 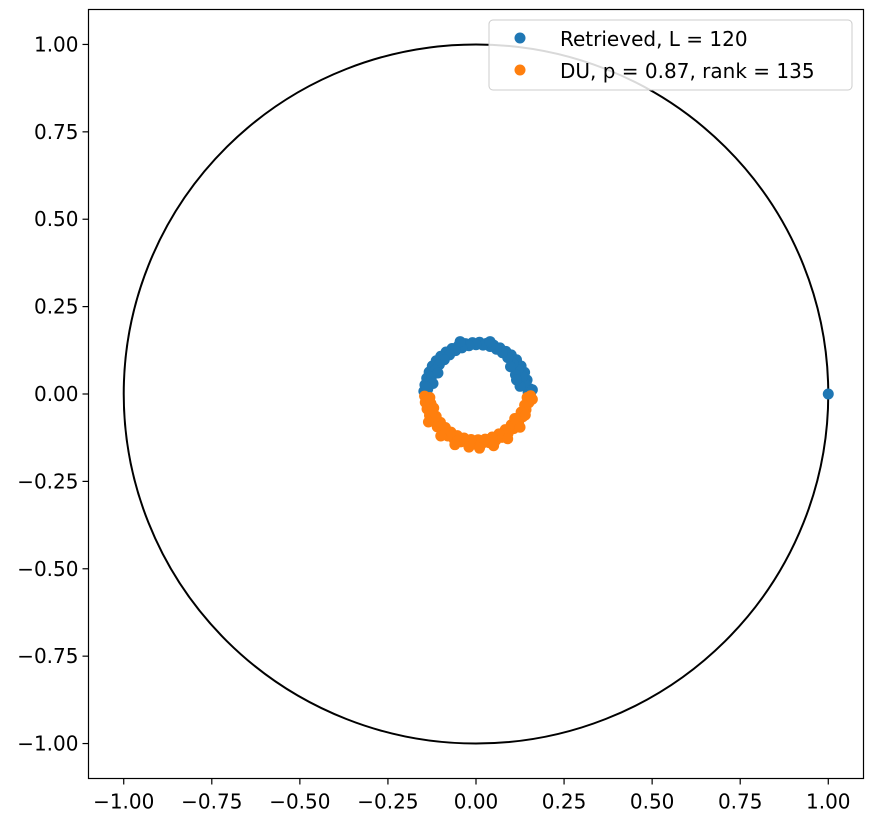 I want to click on x-tick-label: 1.00, so click(x=828, y=802).